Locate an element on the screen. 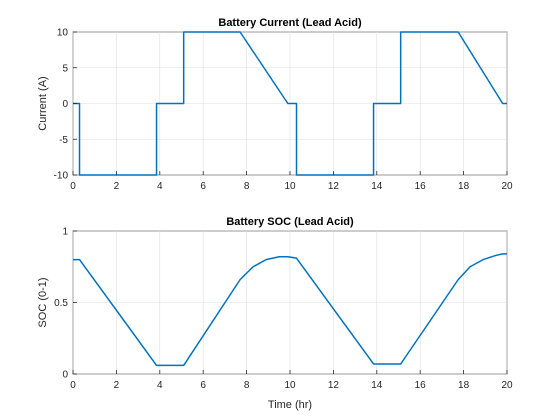 The height and width of the screenshot is (420, 560). time-x-axis-label: Time (hr) is located at coordinates (290, 405).